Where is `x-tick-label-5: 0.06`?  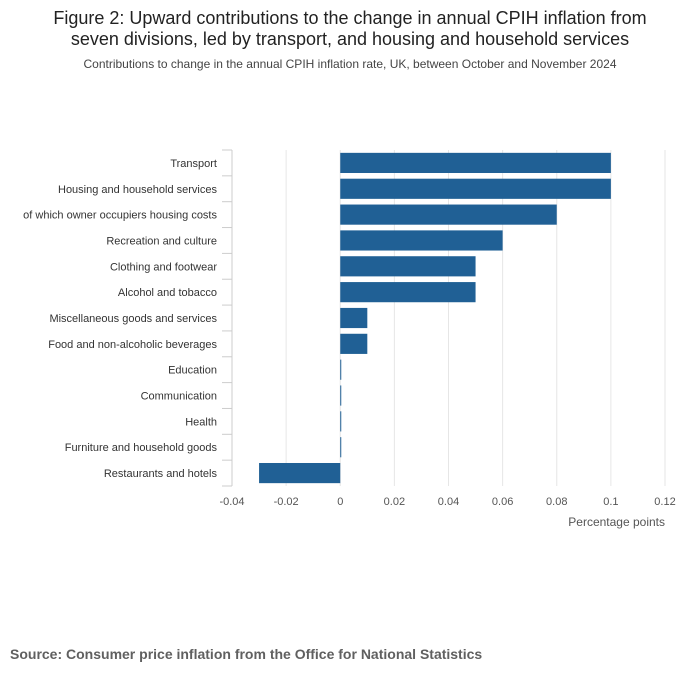
x-tick-label-5: 0.06 is located at coordinates (502, 502).